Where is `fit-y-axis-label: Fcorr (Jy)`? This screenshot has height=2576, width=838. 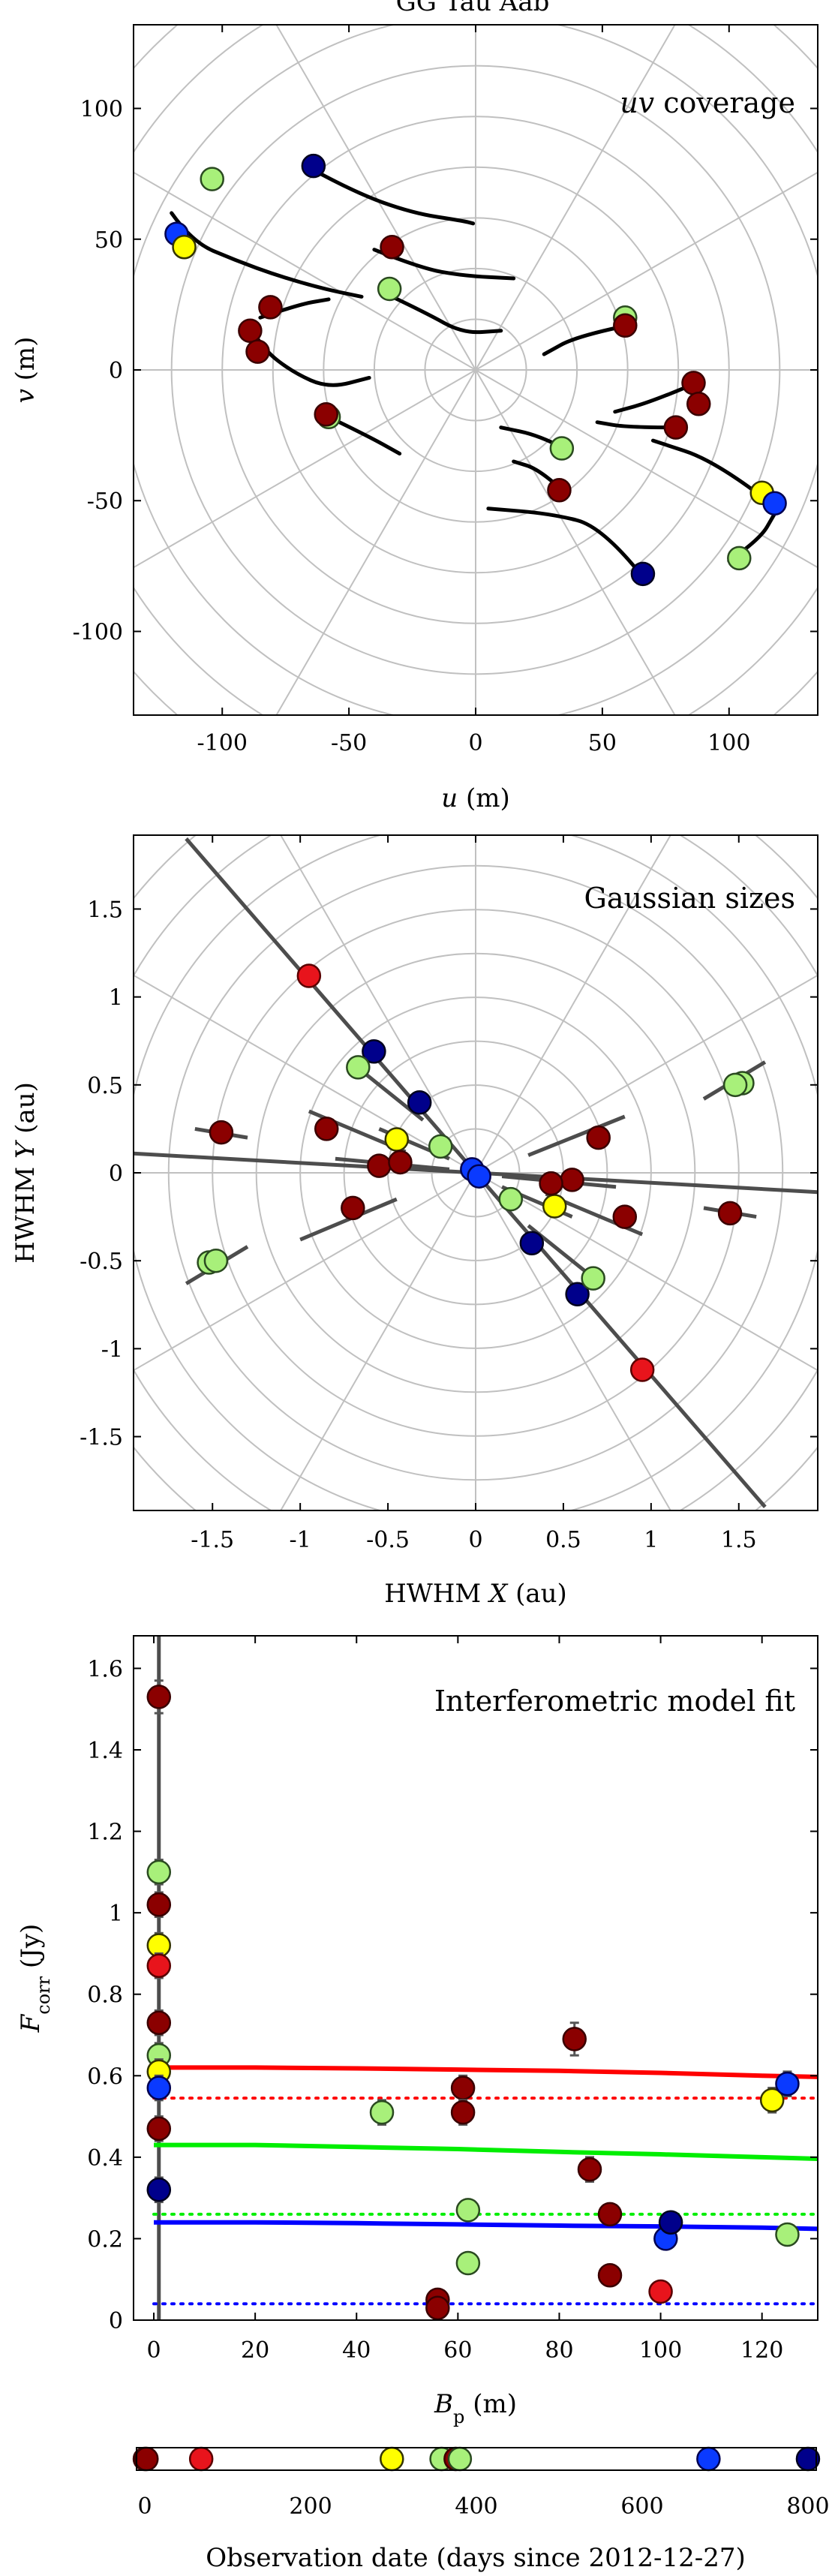
fit-y-axis-label: Fcorr (Jy) is located at coordinates (35, 1978).